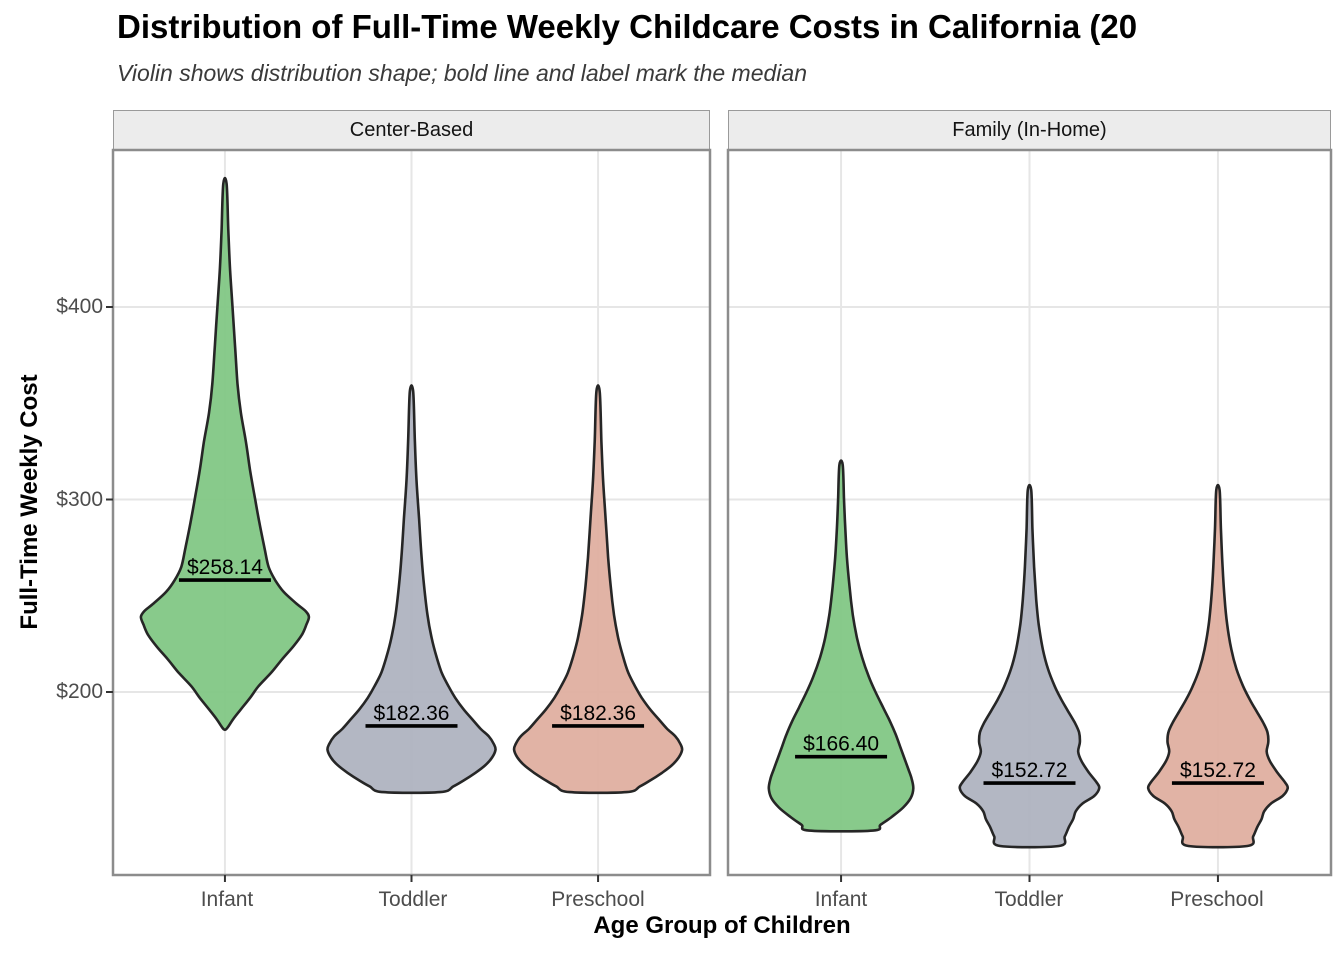 The width and height of the screenshot is (1344, 960). Describe the element at coordinates (1217, 899) in the screenshot. I see `x-tick-label-fam-preschool: Preschool` at that location.